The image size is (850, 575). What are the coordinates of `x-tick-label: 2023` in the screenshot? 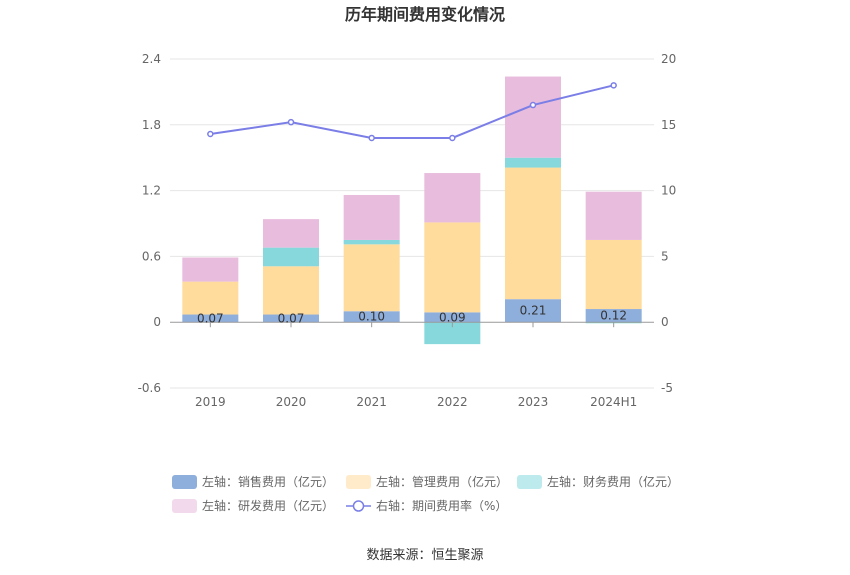 It's located at (533, 402).